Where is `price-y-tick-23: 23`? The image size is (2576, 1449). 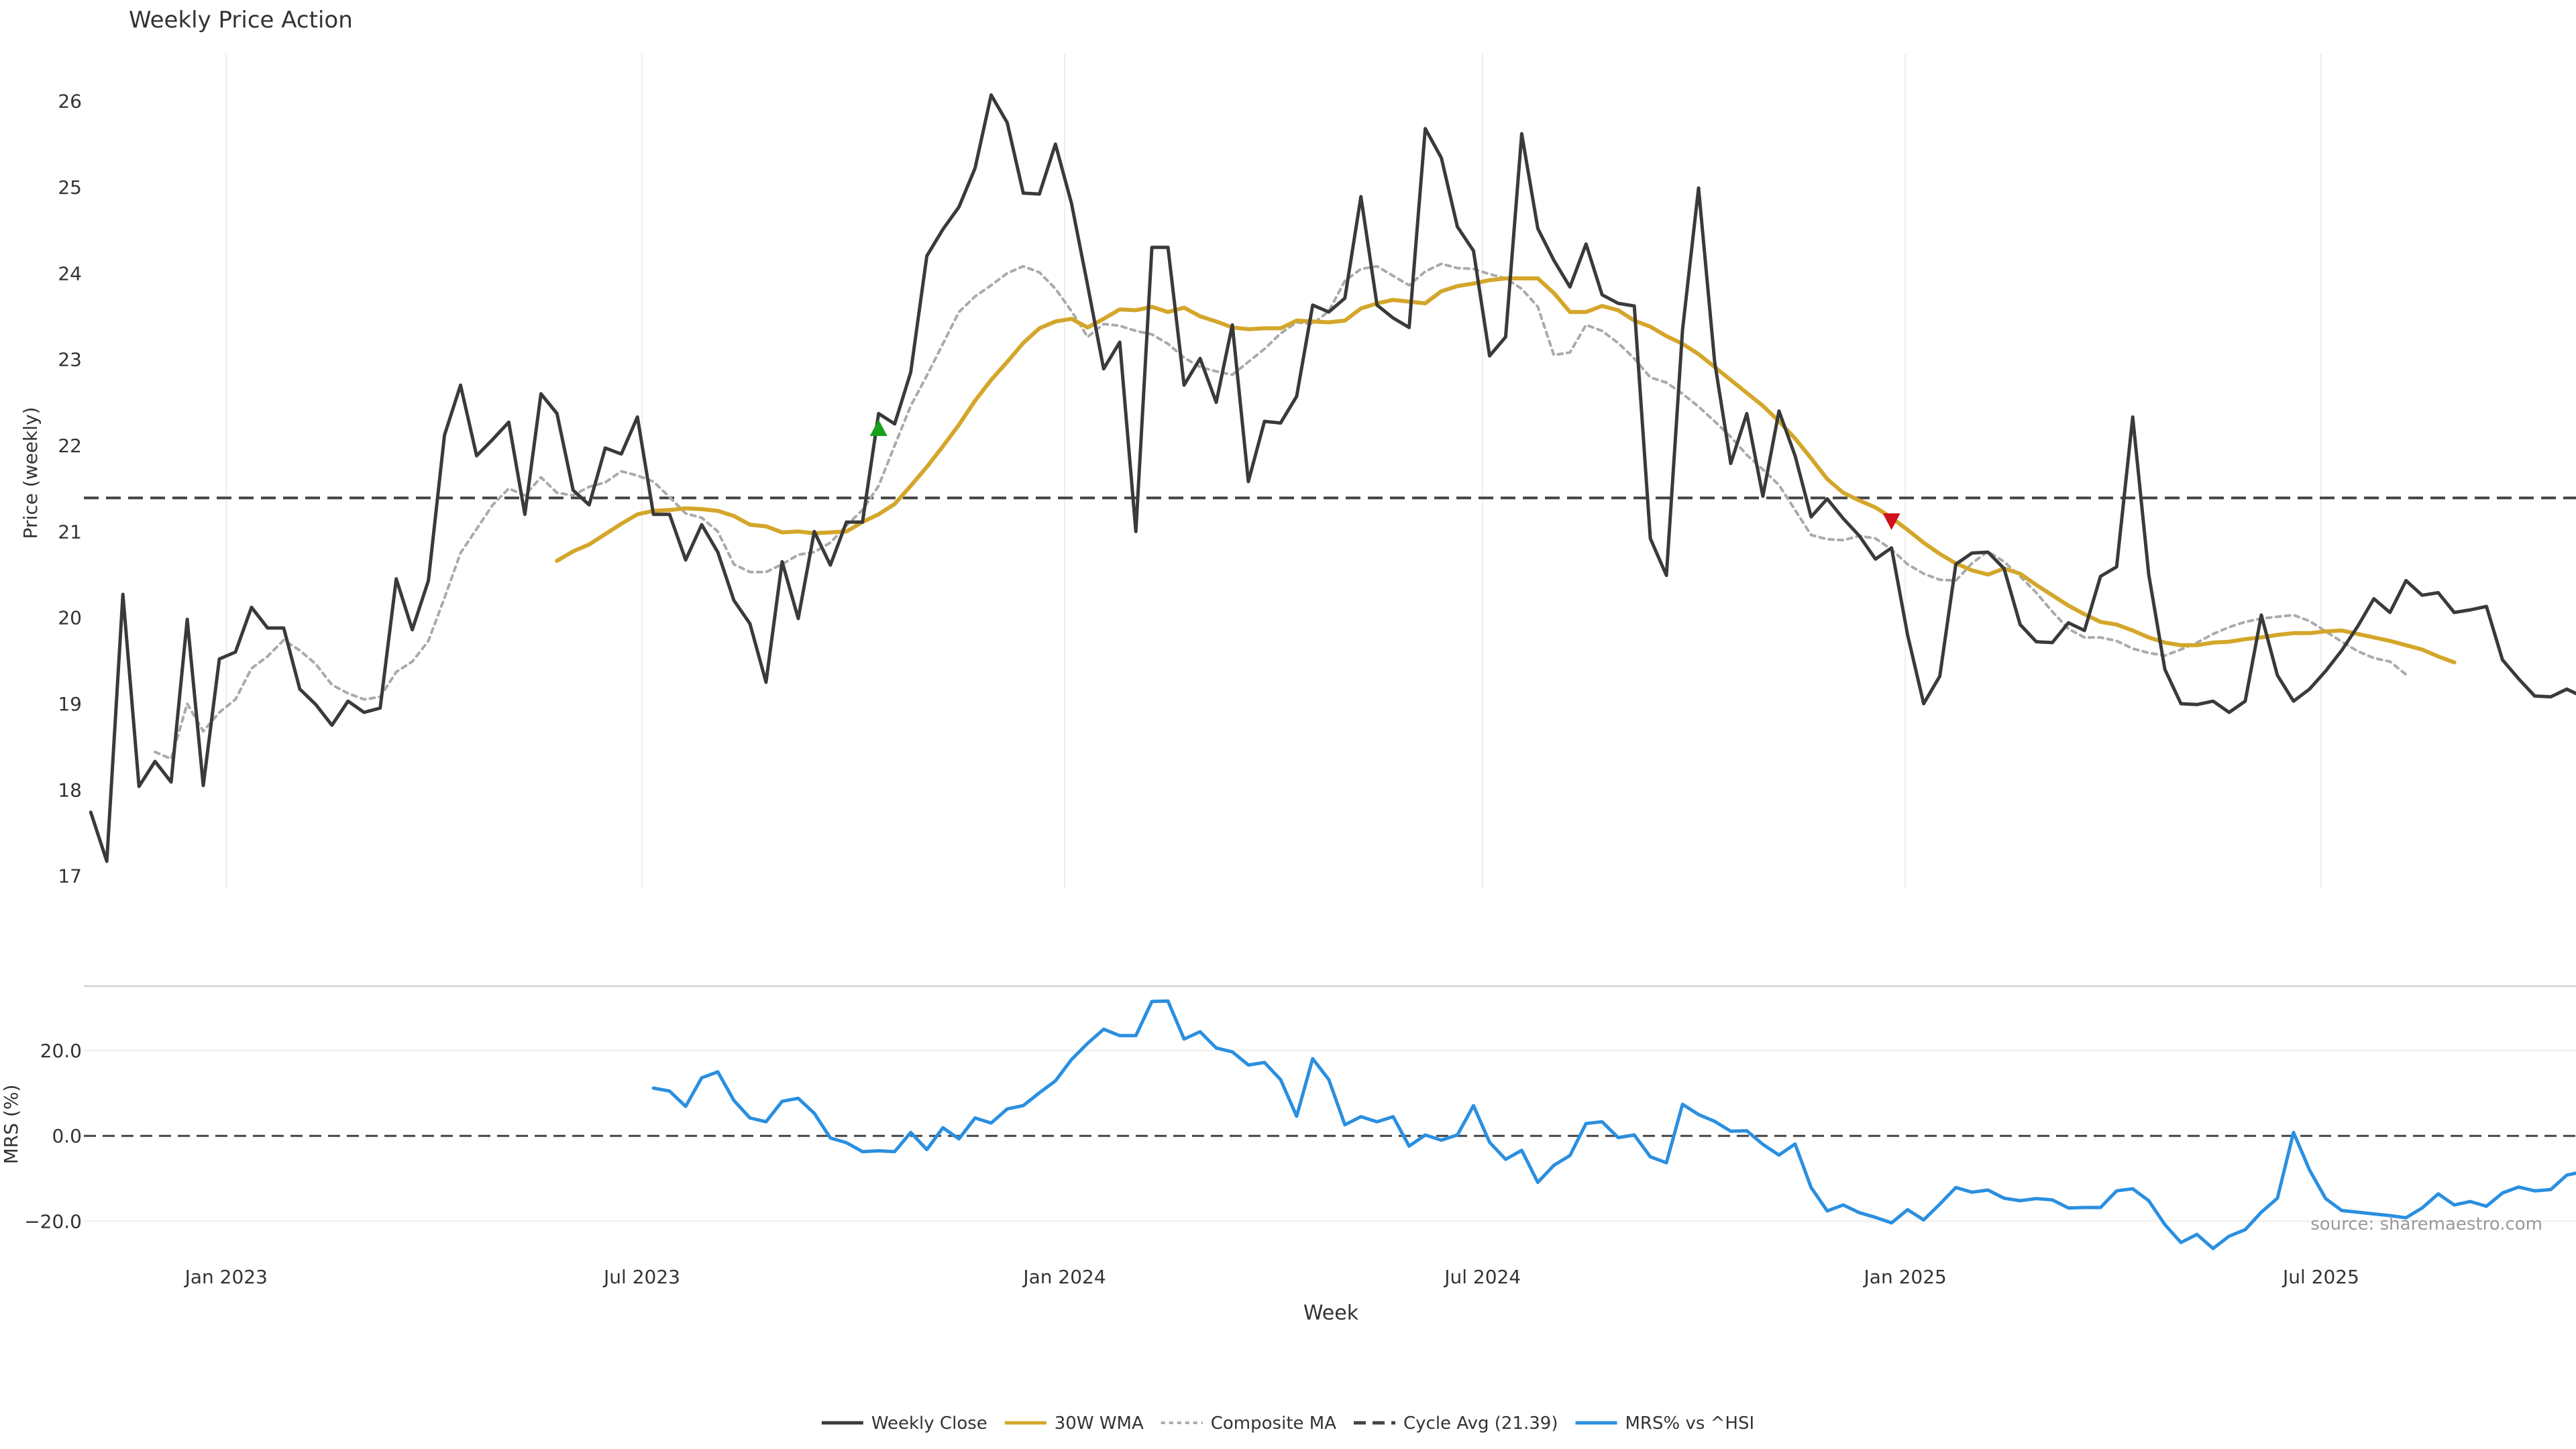 price-y-tick-23: 23 is located at coordinates (70, 360).